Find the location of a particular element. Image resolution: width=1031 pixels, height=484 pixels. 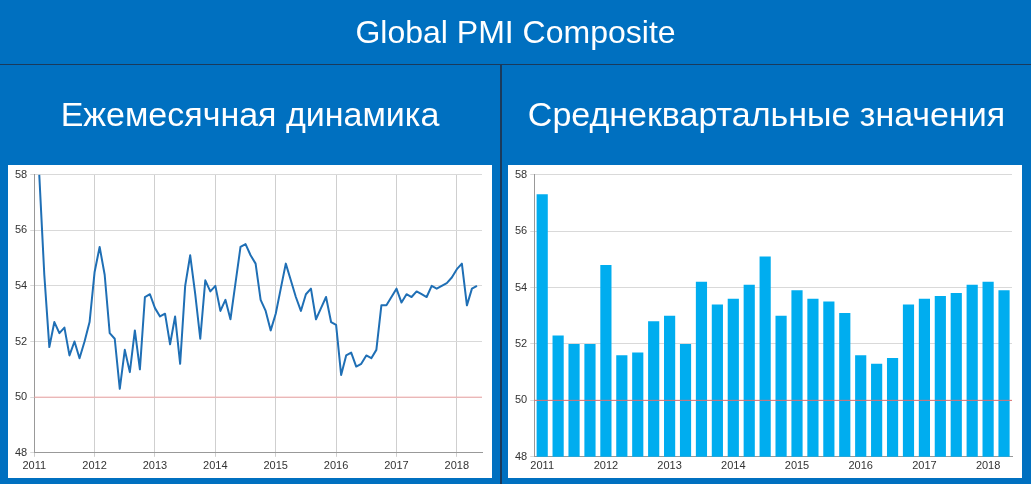

chart-subtitle: Ежемесячная динамика is located at coordinates (250, 114).